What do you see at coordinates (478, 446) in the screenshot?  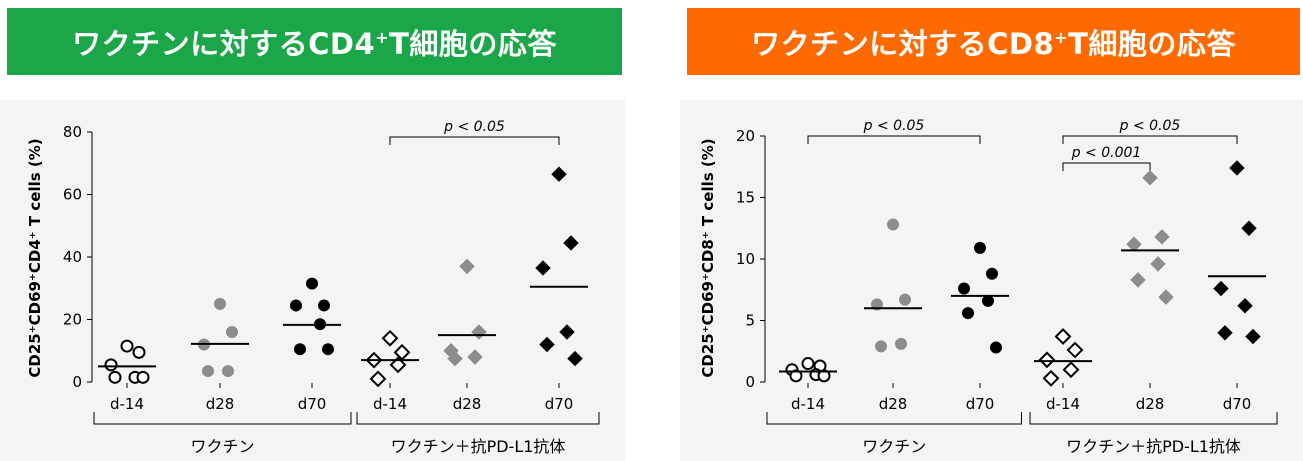 I see `cd4-group-label: ワクチン＋抗PD-L1抗体` at bounding box center [478, 446].